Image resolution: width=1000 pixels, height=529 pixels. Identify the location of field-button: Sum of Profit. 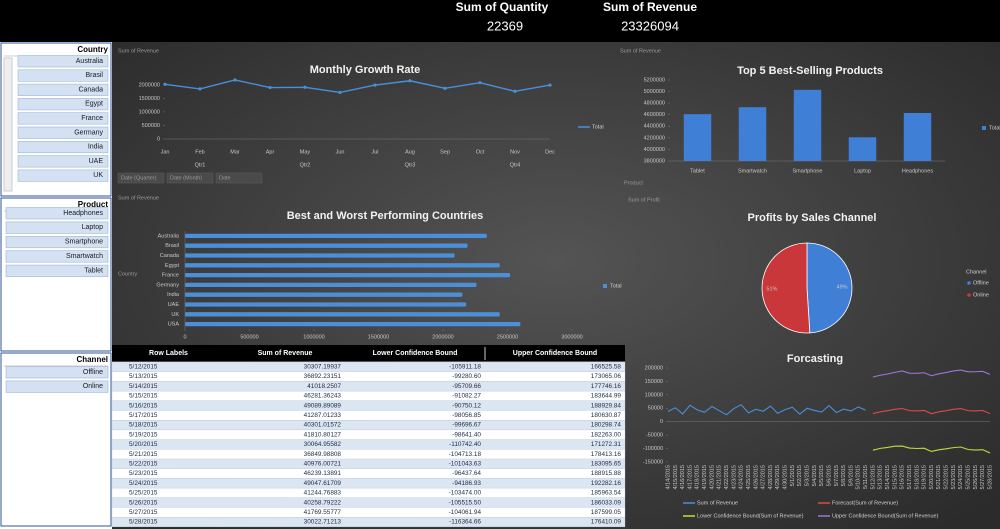
(644, 200).